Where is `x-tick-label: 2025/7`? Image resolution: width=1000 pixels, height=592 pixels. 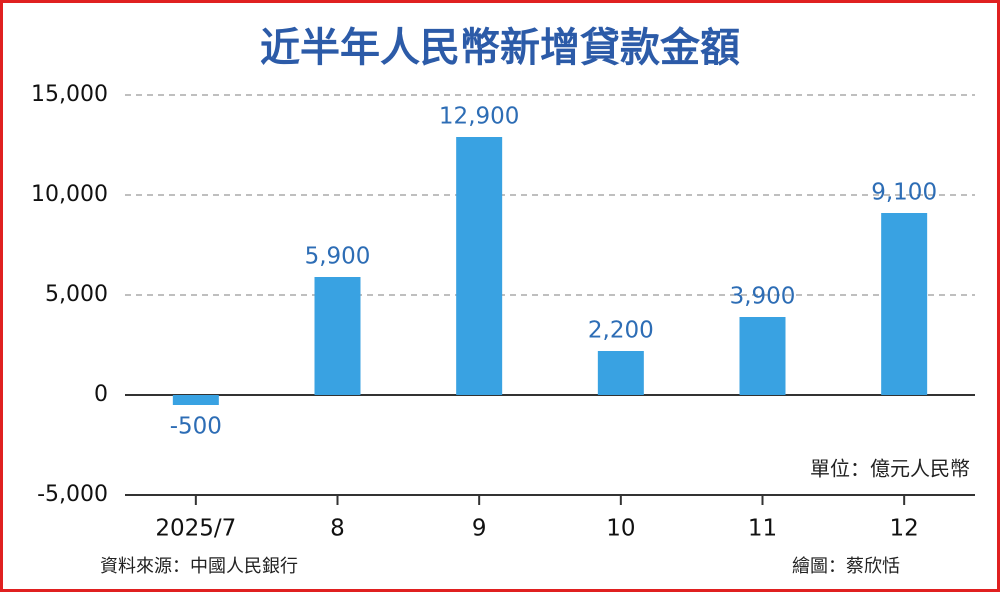 x-tick-label: 2025/7 is located at coordinates (195, 529).